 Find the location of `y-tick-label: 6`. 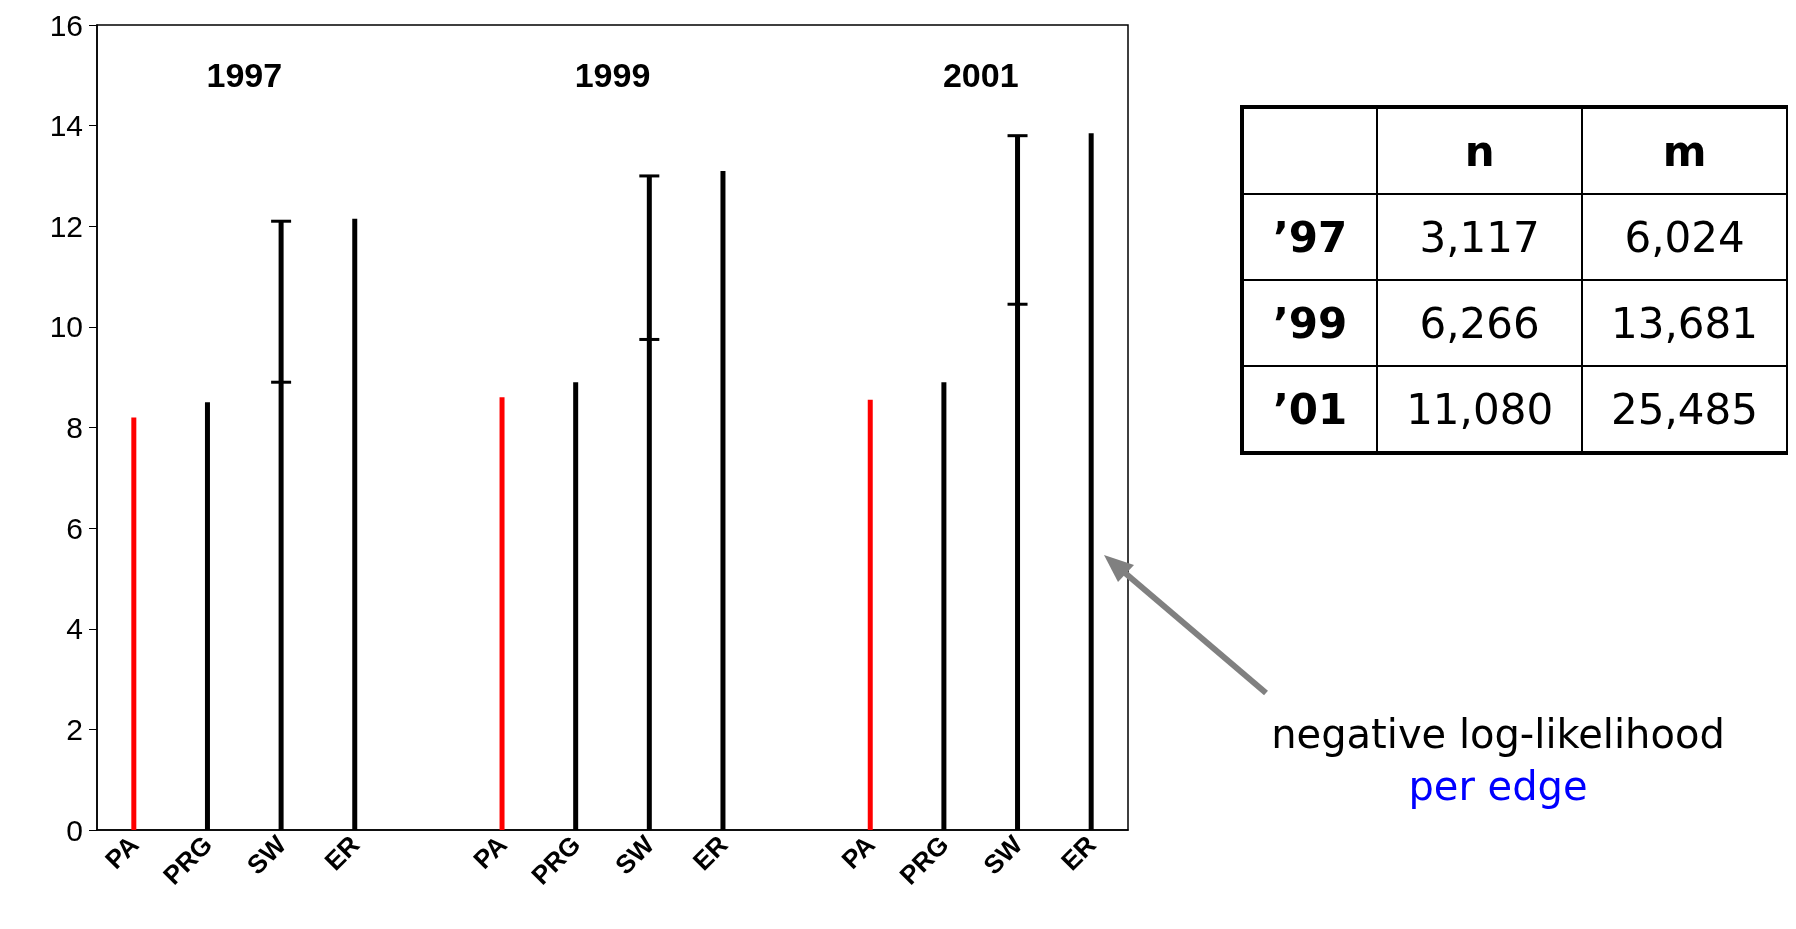

y-tick-label: 6 is located at coordinates (74, 528).